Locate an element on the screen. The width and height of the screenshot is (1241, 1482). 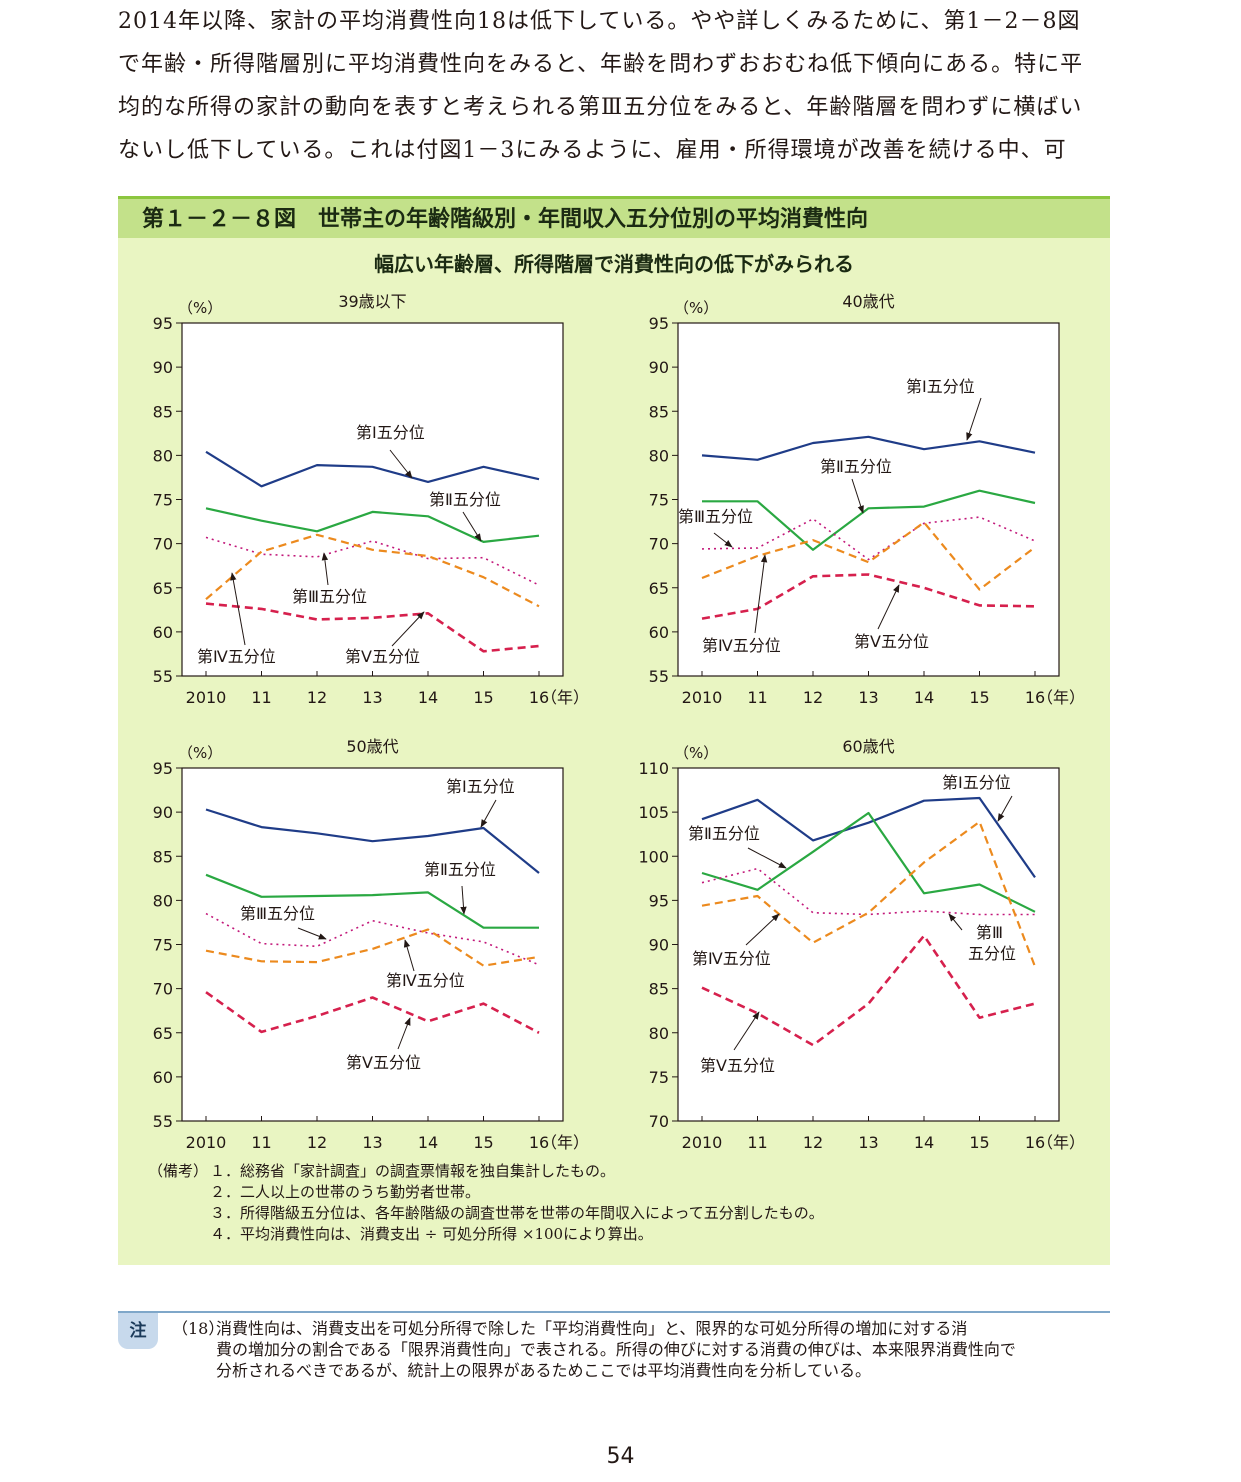
x-tick-label: 11 is located at coordinates (757, 1142).